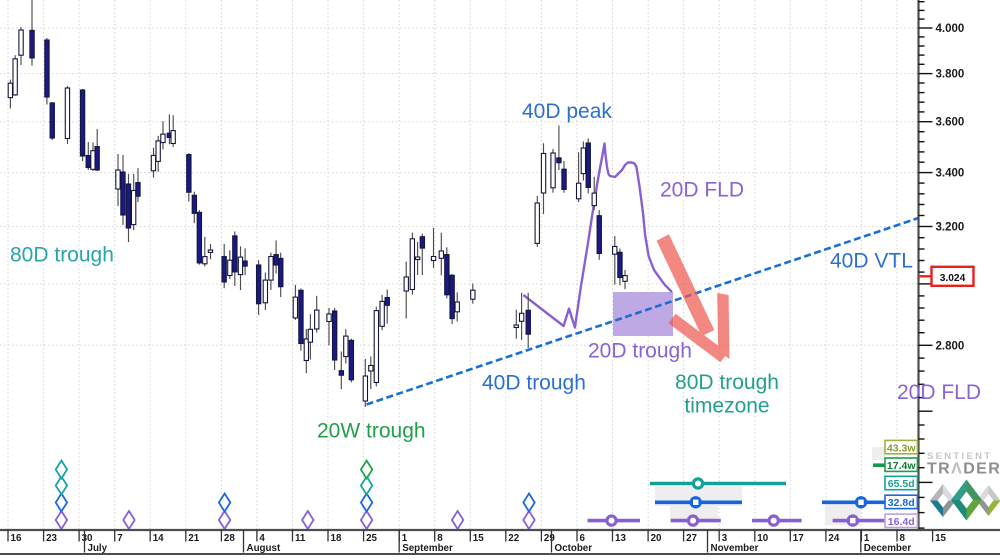 The height and width of the screenshot is (560, 1000). I want to click on svg-text: 3.200, so click(950, 228).